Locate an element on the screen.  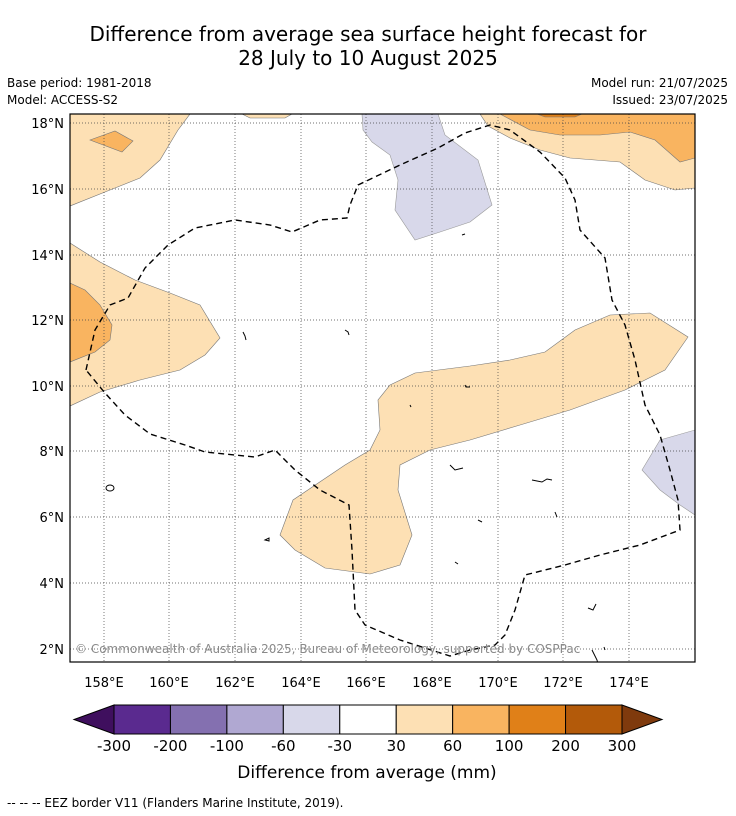
colorbar-title: Difference from average (mm) is located at coordinates (366, 773).